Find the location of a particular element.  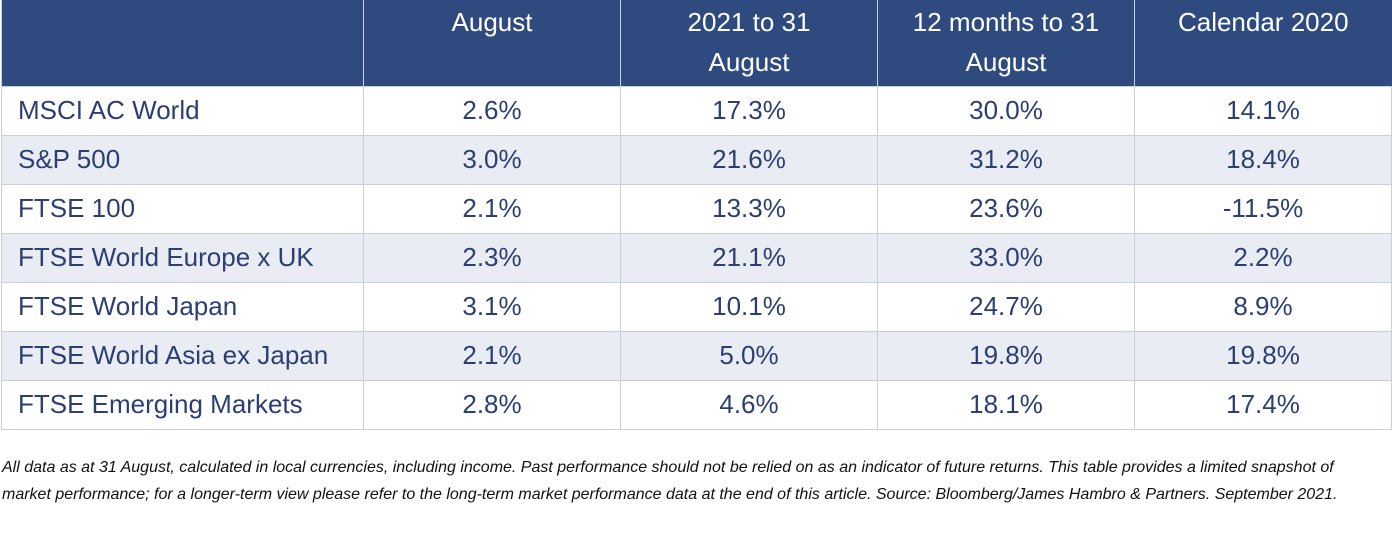

table-row: S&P 500 3.0% 21.6% 31.2% 18.4% is located at coordinates (696, 159).